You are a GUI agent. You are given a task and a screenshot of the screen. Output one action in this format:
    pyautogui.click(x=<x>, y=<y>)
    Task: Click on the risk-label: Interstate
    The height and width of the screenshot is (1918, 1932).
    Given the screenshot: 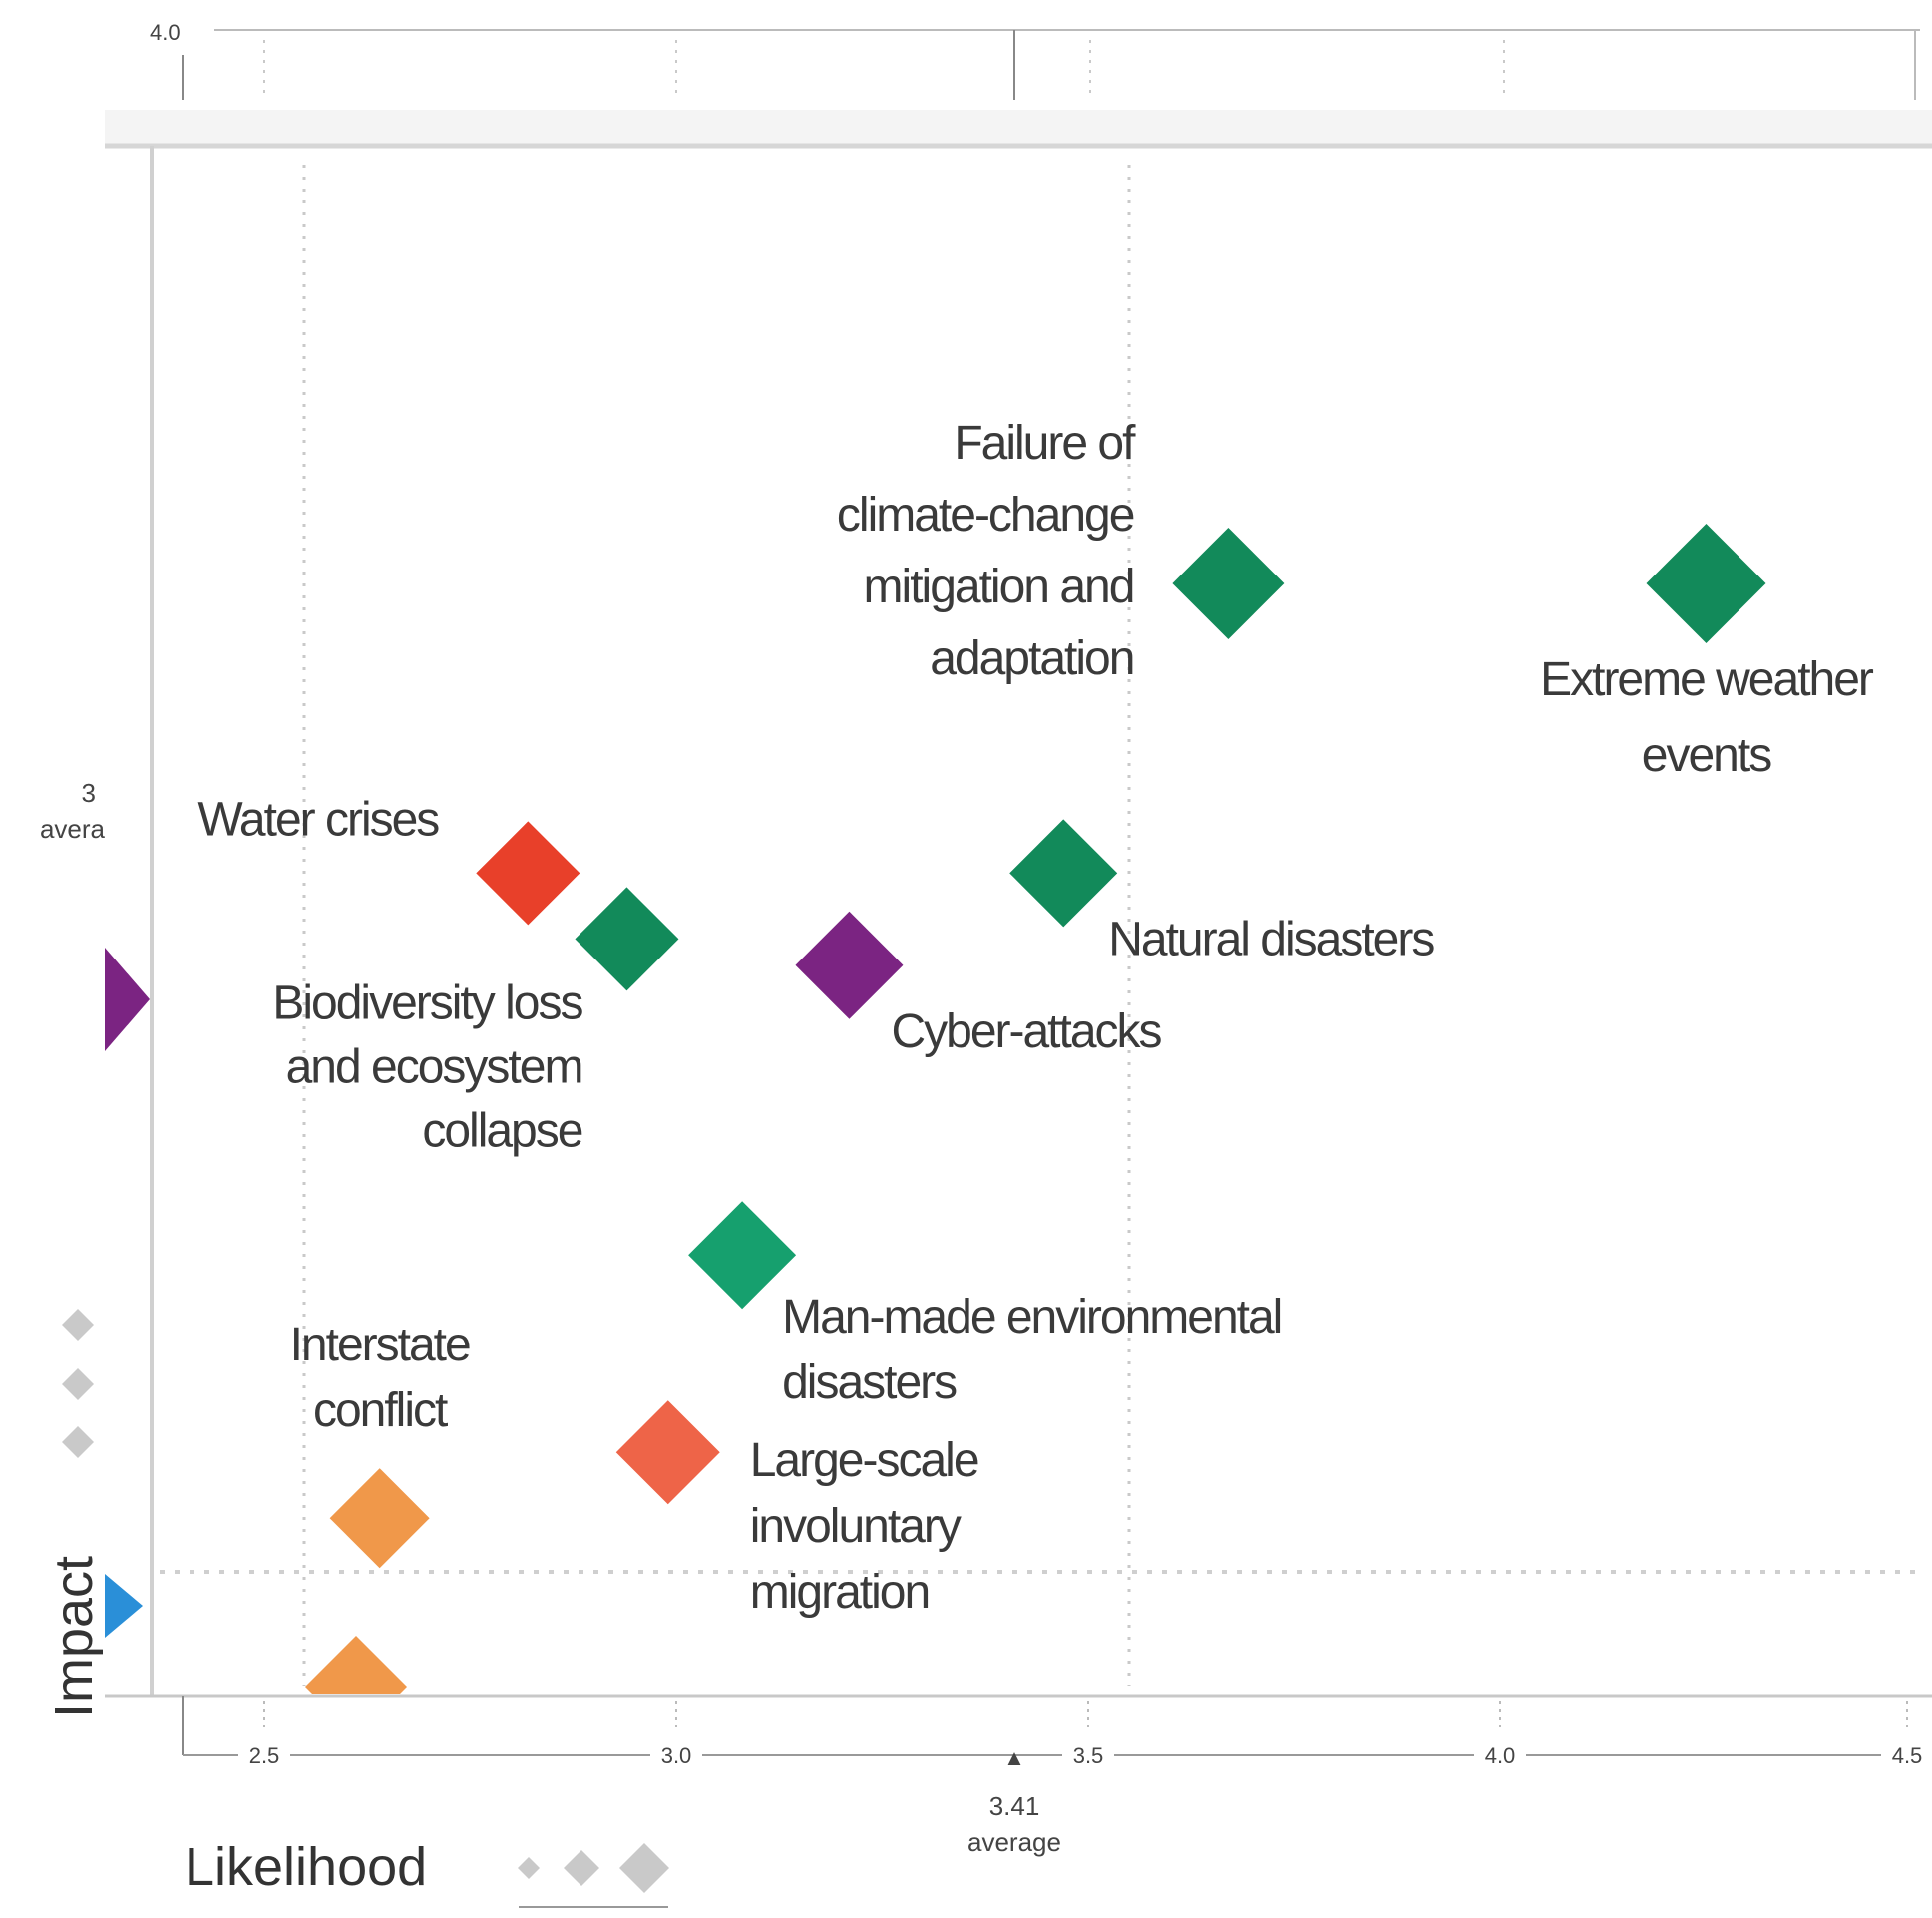 What is the action you would take?
    pyautogui.click(x=380, y=1345)
    